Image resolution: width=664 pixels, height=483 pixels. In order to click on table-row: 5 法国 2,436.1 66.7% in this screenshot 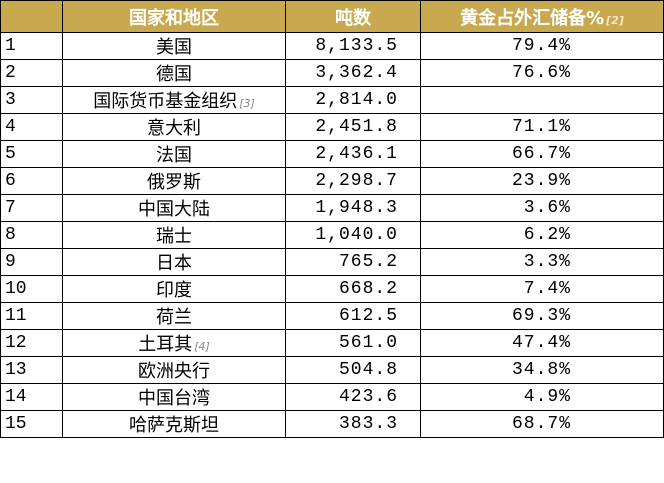, I will do `click(332, 154)`.